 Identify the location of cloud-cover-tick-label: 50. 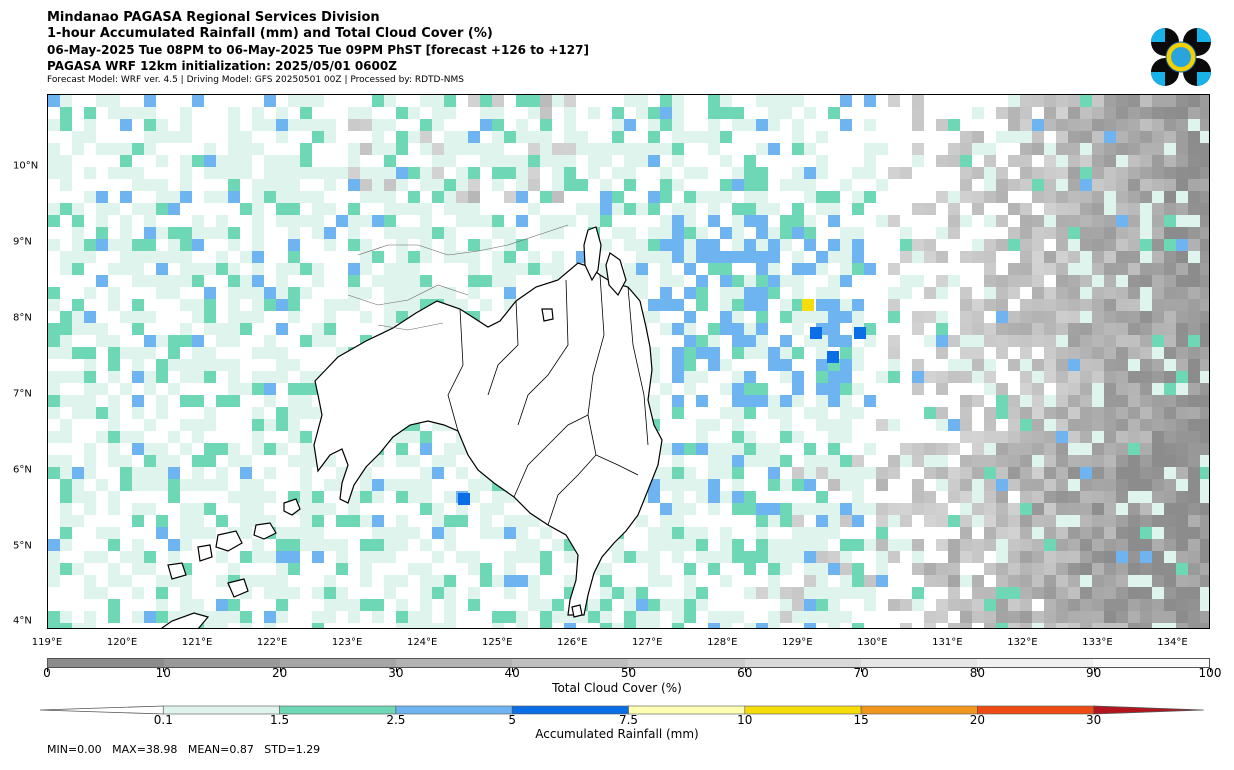
(628, 673).